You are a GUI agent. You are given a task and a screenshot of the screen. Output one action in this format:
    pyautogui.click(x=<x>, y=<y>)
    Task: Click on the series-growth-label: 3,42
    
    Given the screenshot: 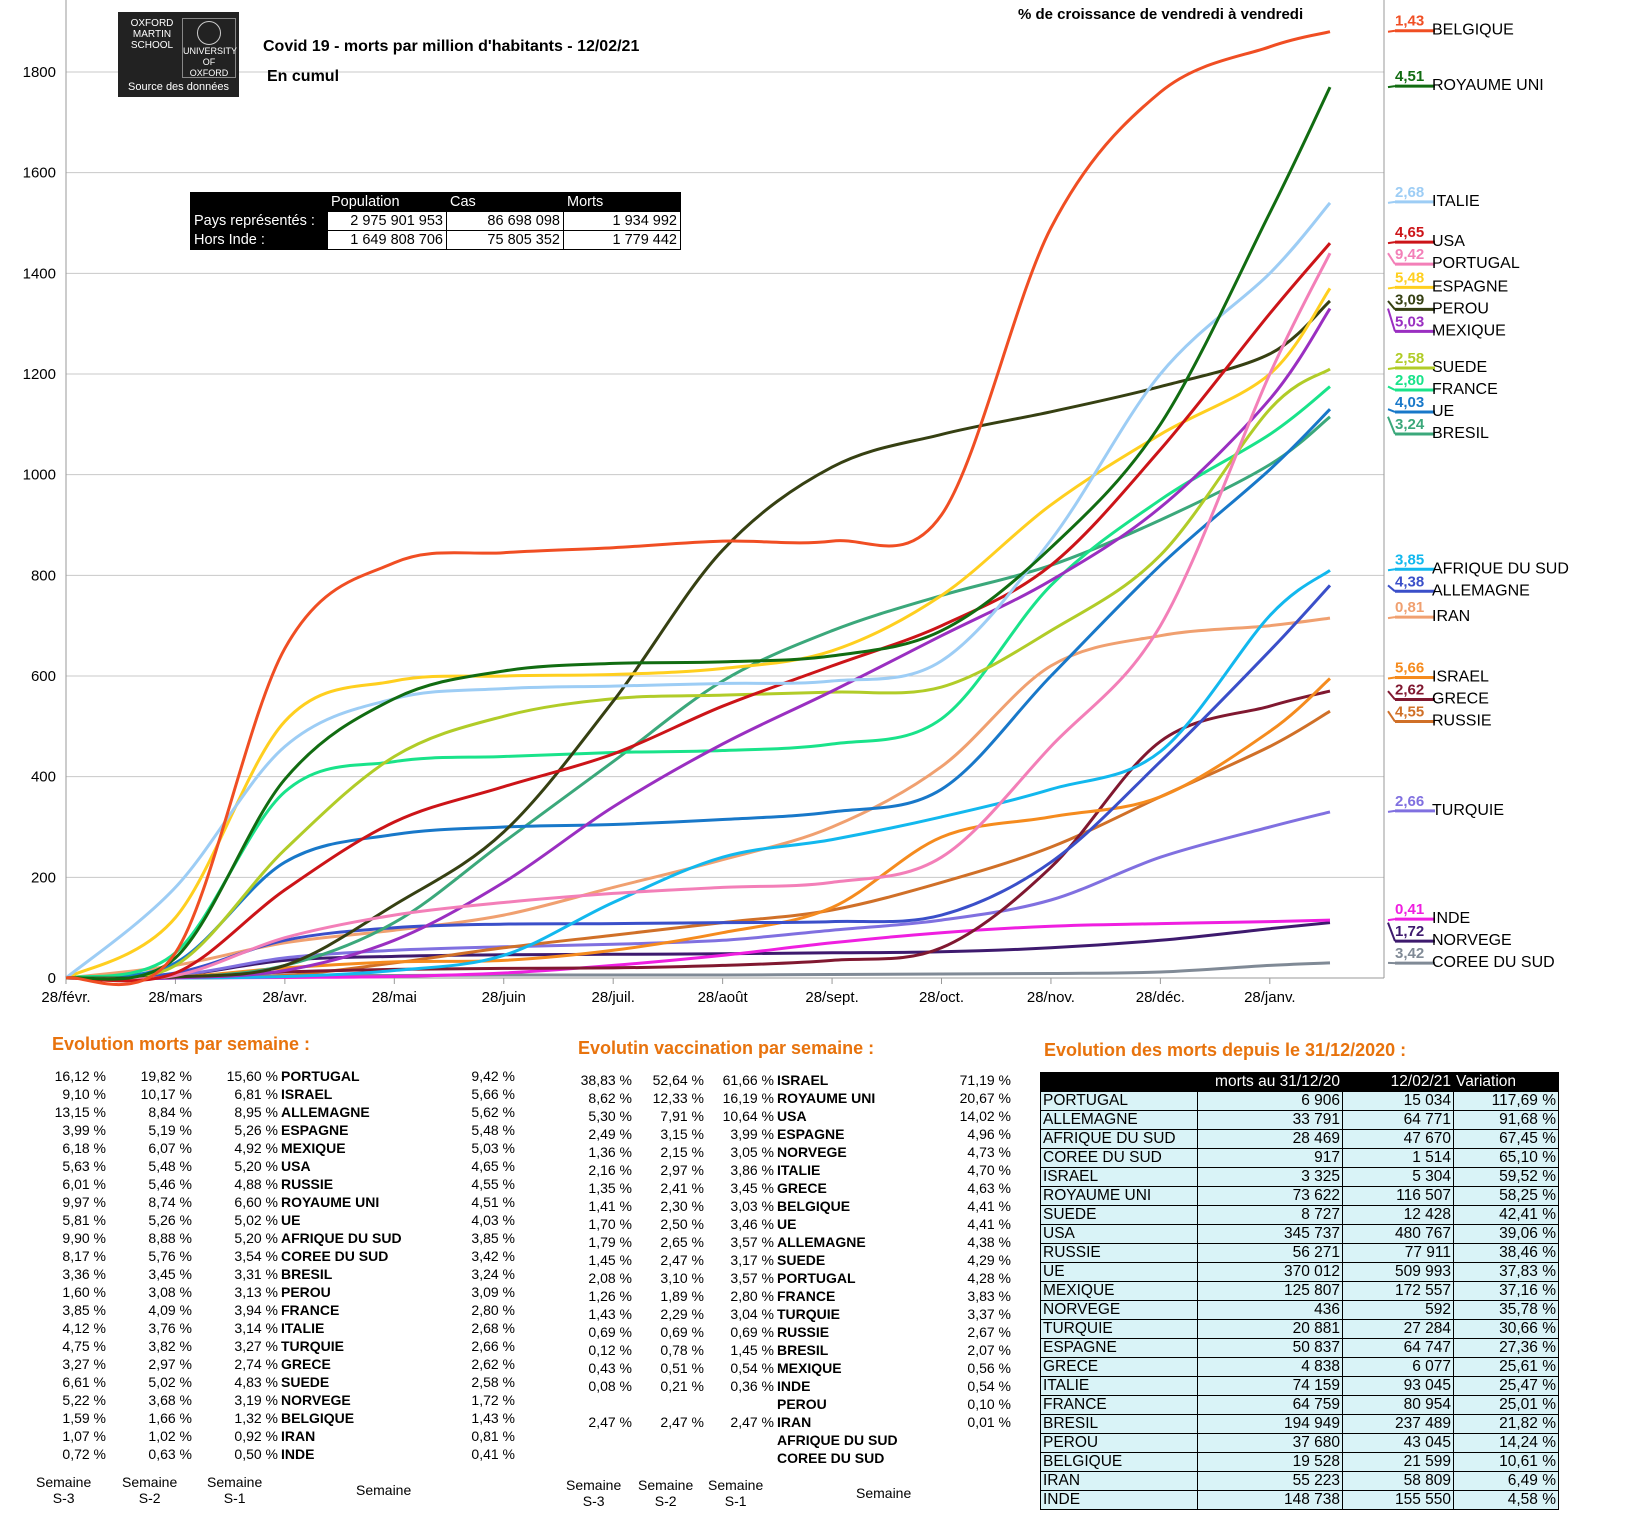 What is the action you would take?
    pyautogui.click(x=1409, y=953)
    